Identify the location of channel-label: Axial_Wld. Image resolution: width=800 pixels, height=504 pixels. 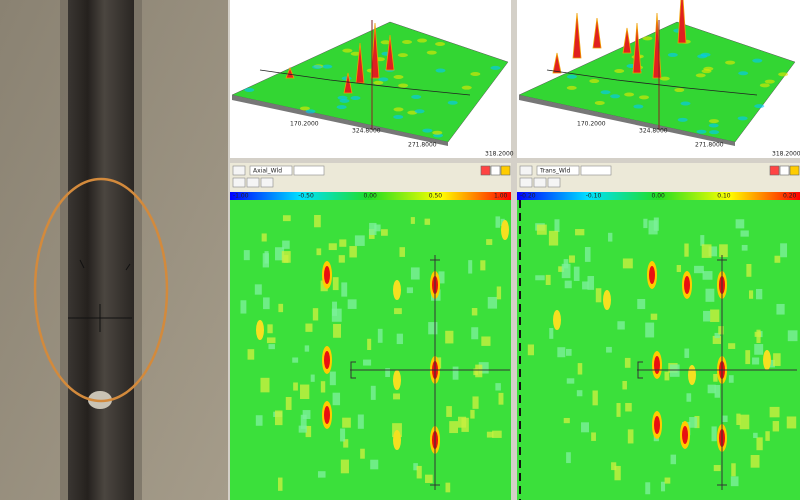
(267, 171).